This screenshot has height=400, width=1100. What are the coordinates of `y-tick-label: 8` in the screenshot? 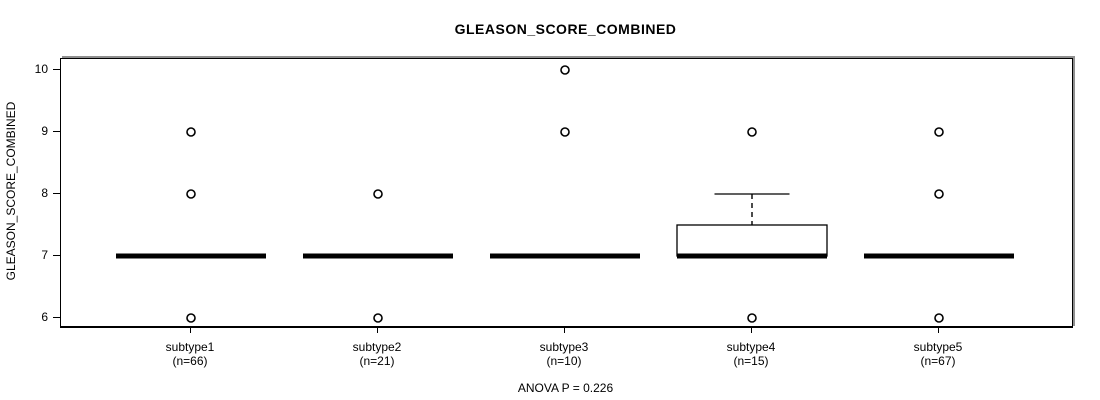 It's located at (44, 193).